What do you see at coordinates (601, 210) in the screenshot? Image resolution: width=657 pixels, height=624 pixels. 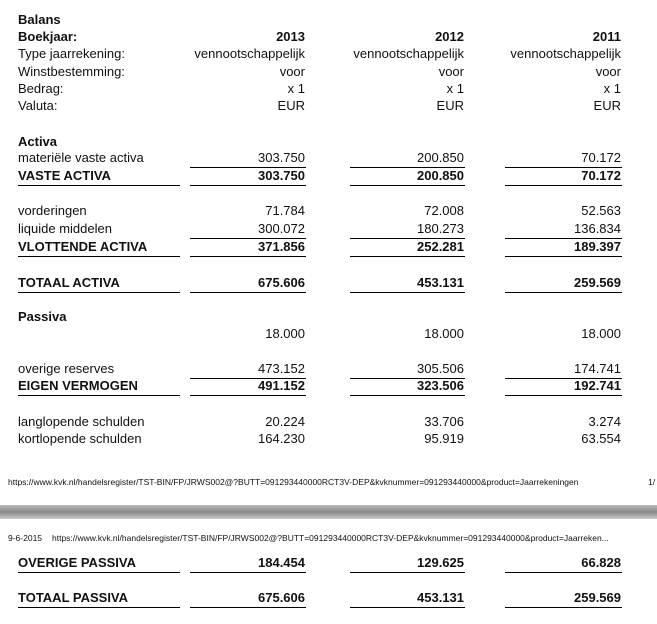 I see `amount: 52.563` at bounding box center [601, 210].